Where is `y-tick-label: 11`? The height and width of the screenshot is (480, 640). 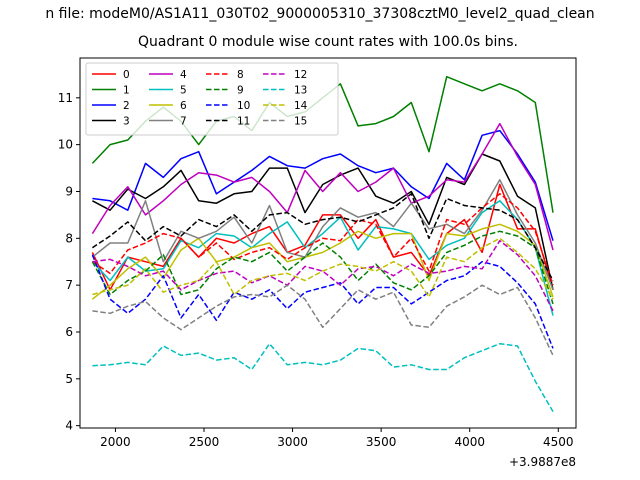
y-tick-label: 11 is located at coordinates (65, 98).